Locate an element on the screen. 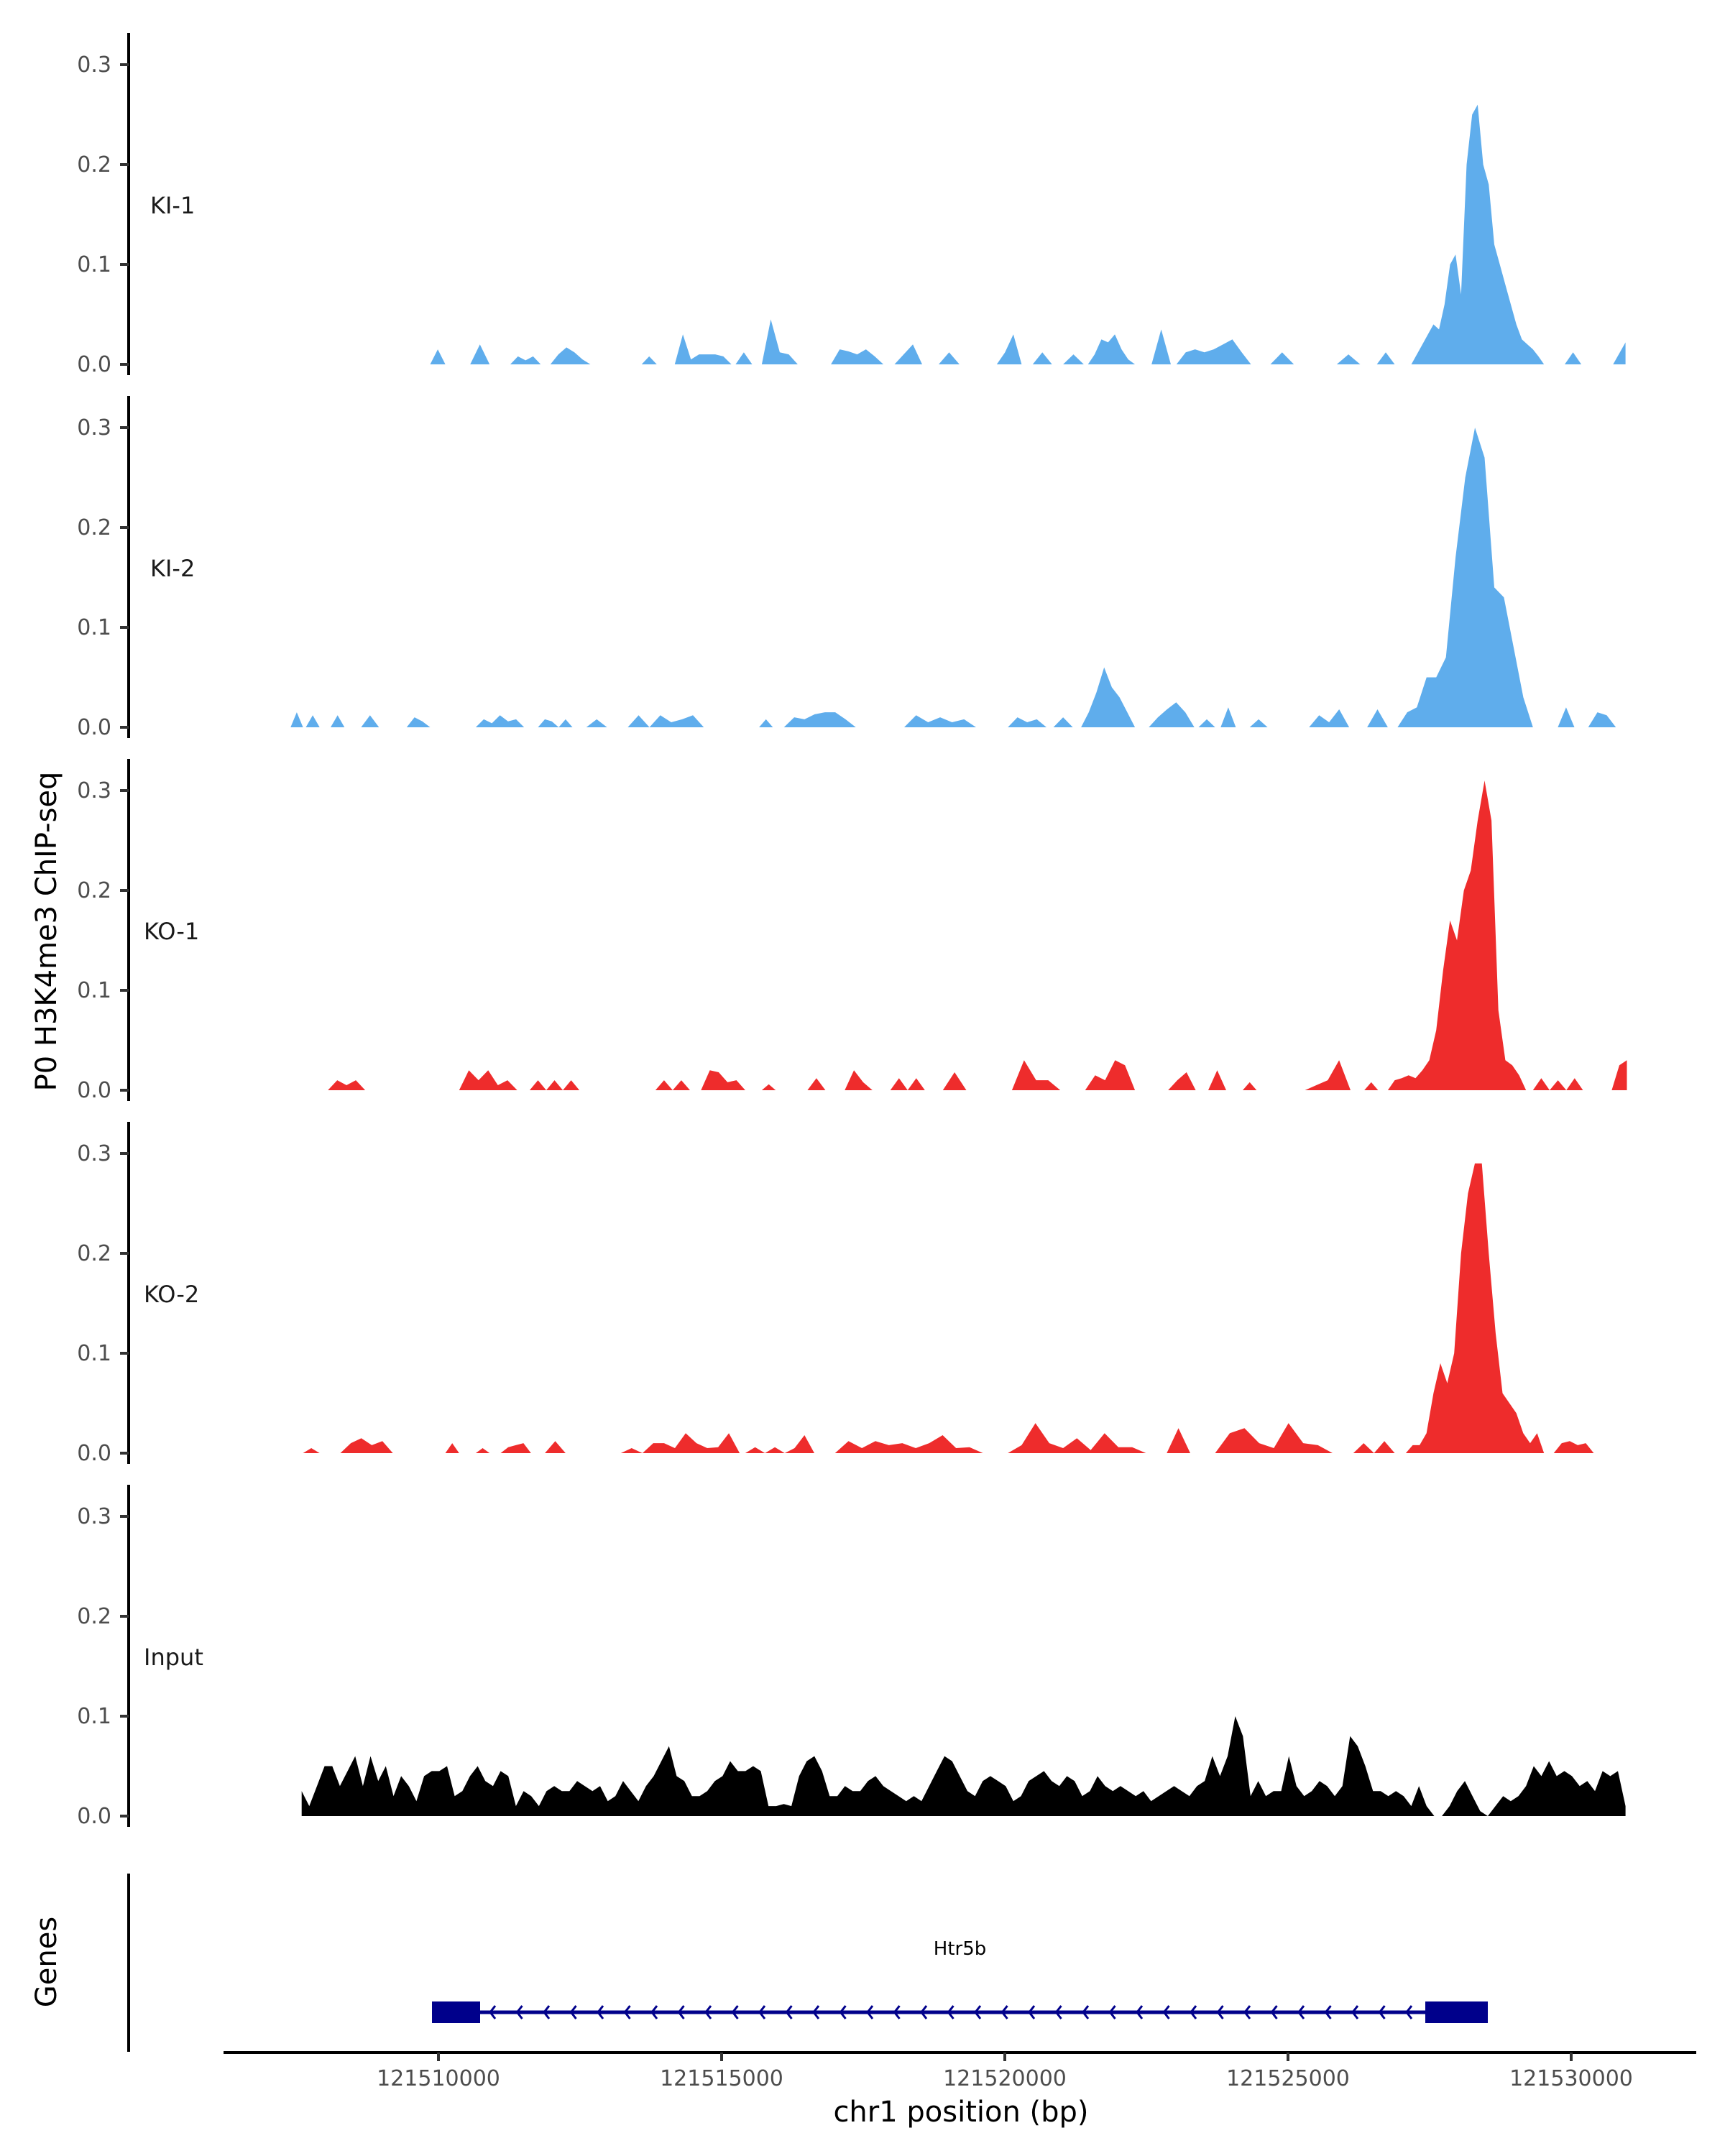  x-axis-title: chr1 position (bp) is located at coordinates (960, 2112).